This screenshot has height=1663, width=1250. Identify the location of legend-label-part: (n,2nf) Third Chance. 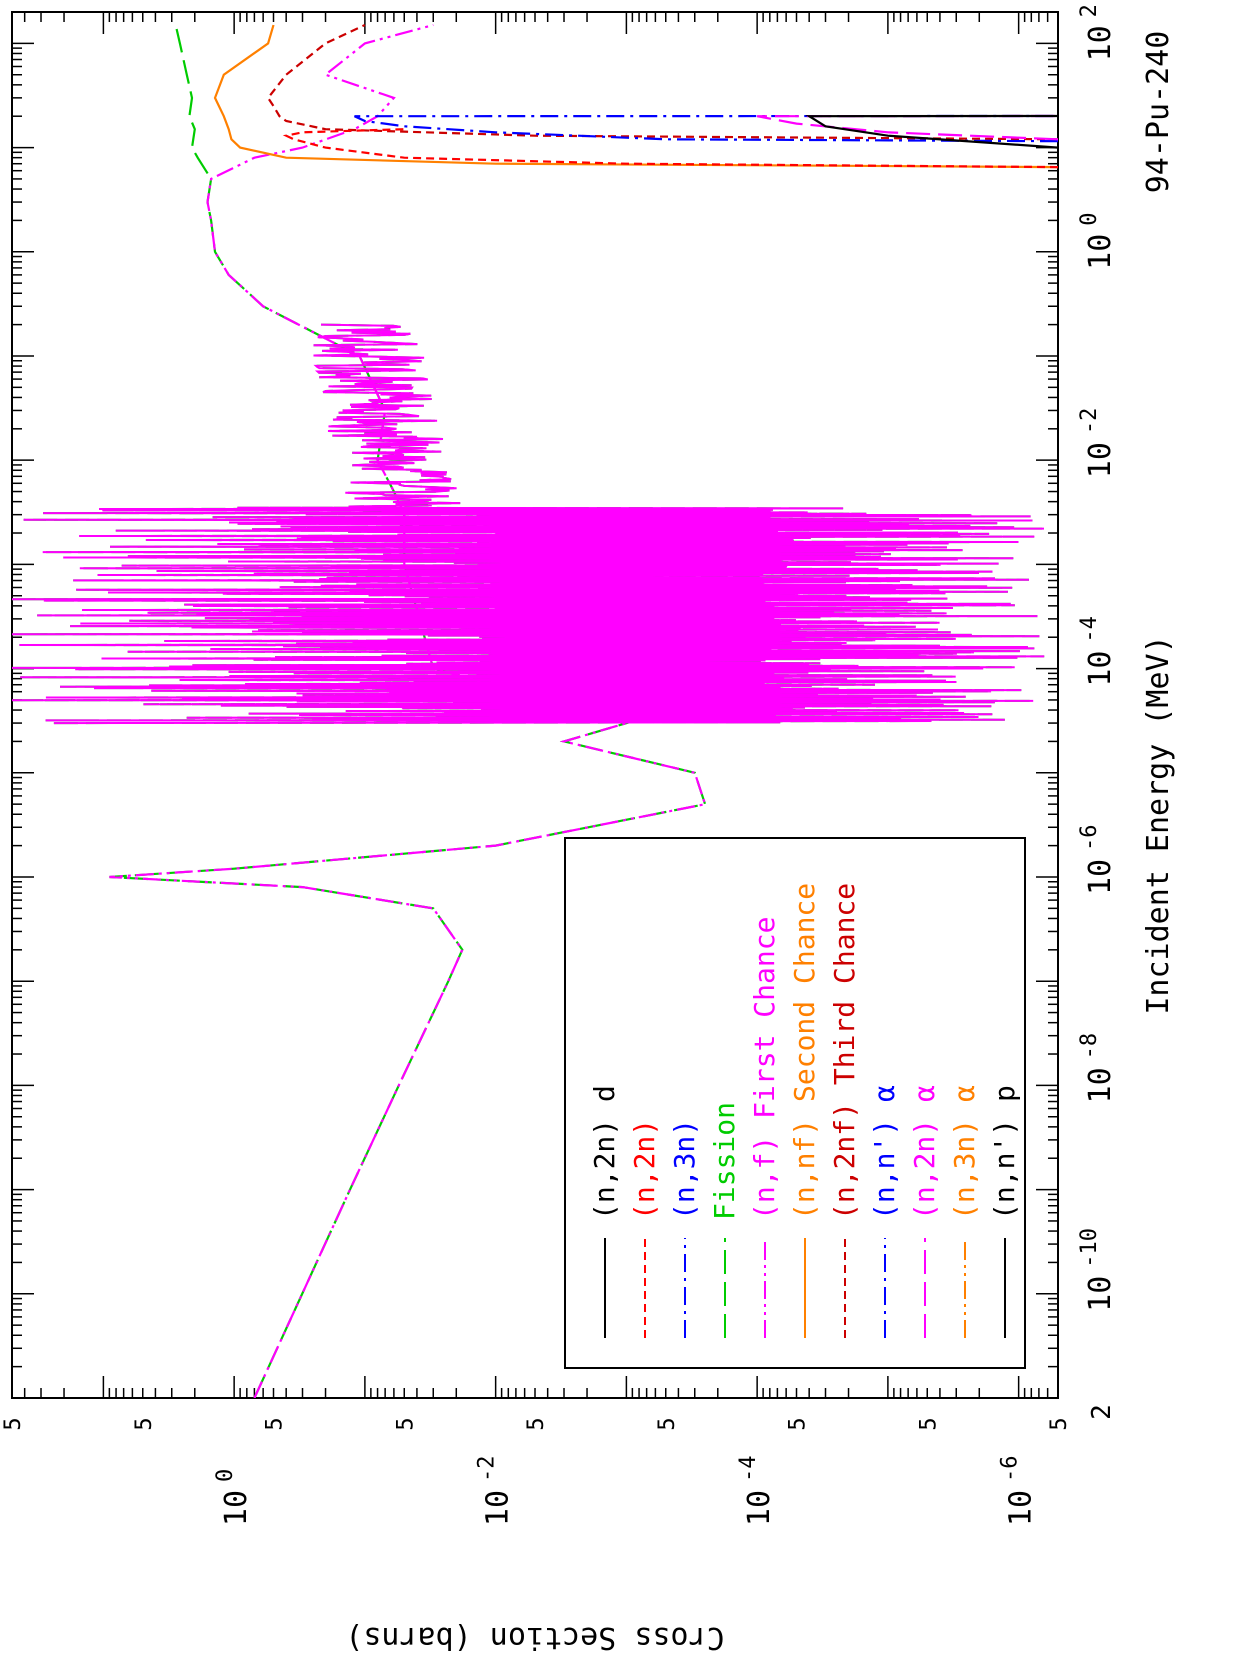
(844, 1051).